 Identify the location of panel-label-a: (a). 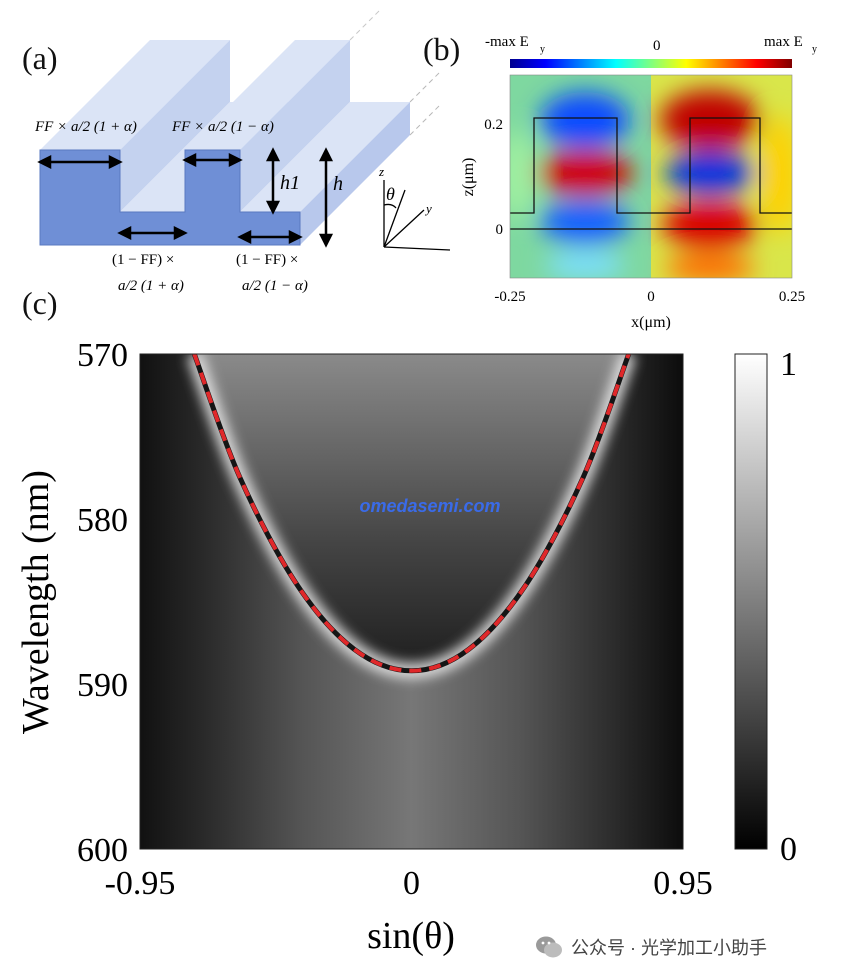
(40, 58).